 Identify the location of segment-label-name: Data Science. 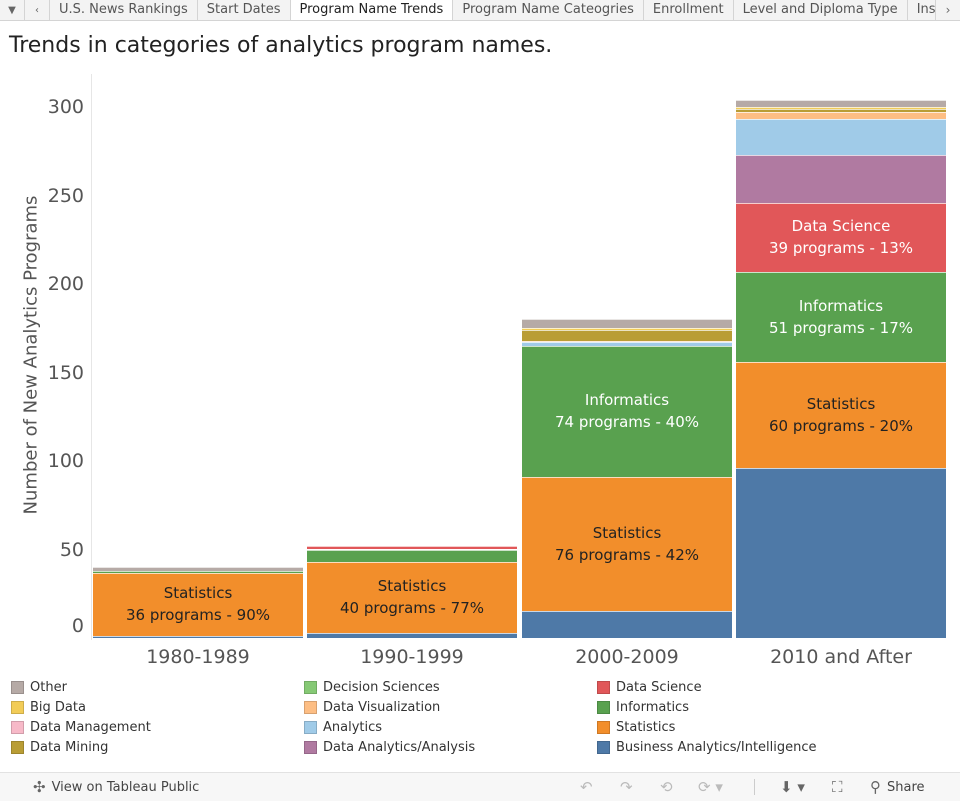
(841, 226).